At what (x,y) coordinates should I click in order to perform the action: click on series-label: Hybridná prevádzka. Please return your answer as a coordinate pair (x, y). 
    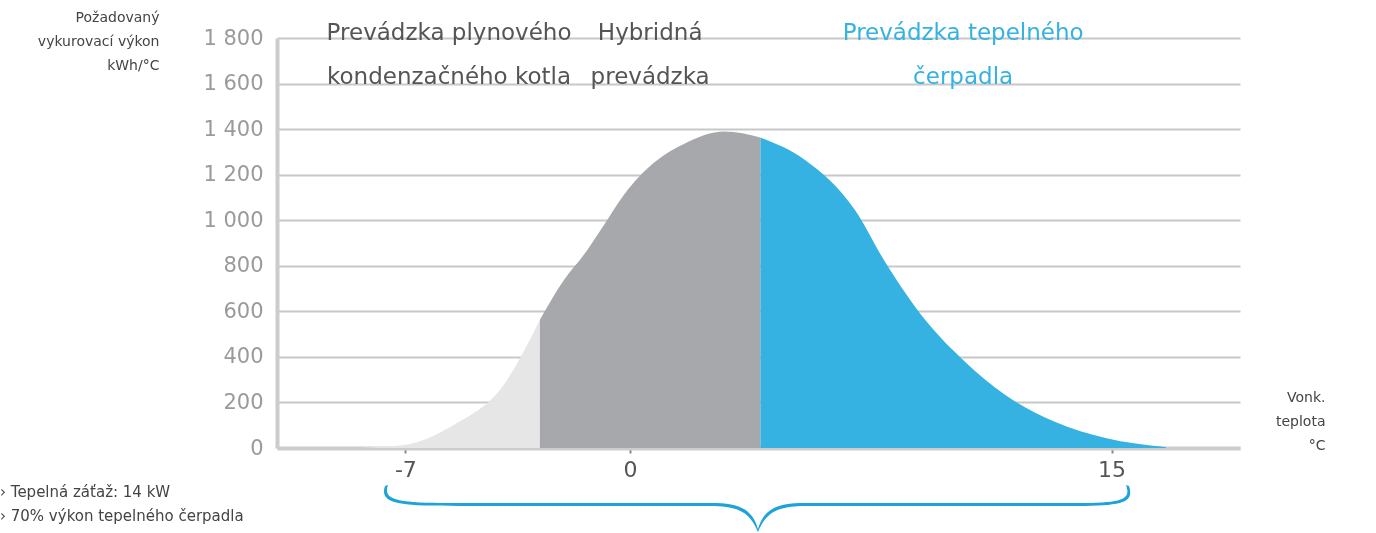
    Looking at the image, I should click on (650, 54).